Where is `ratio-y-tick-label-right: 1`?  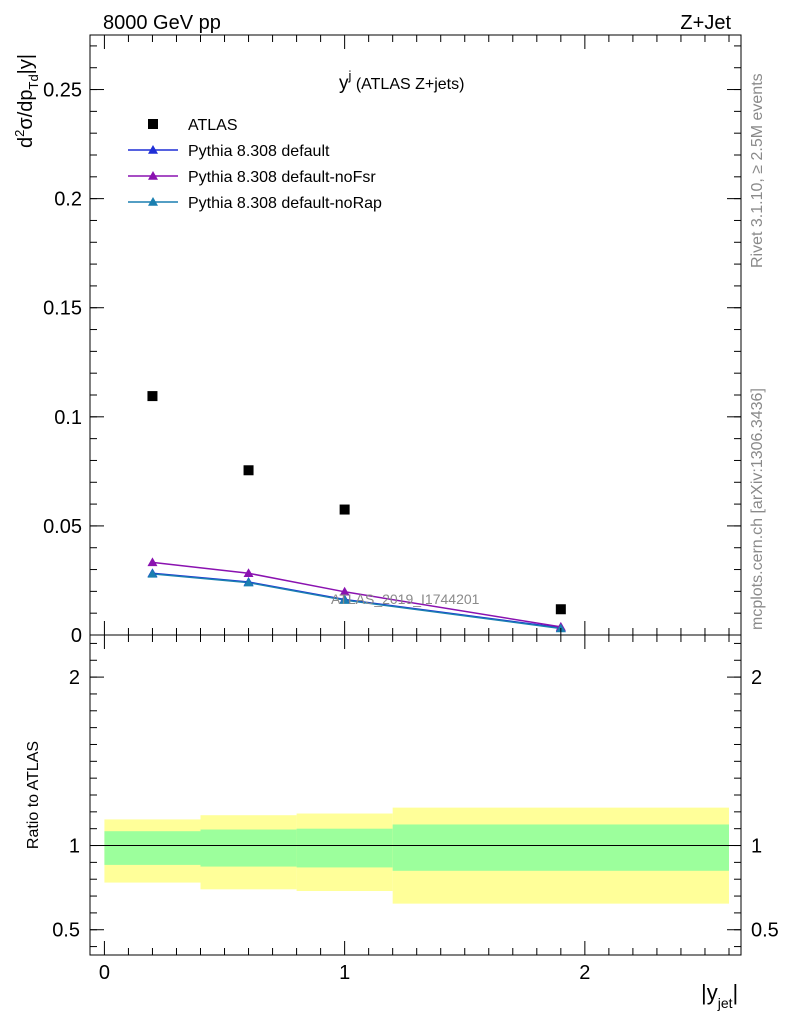
ratio-y-tick-label-right: 1 is located at coordinates (756, 847).